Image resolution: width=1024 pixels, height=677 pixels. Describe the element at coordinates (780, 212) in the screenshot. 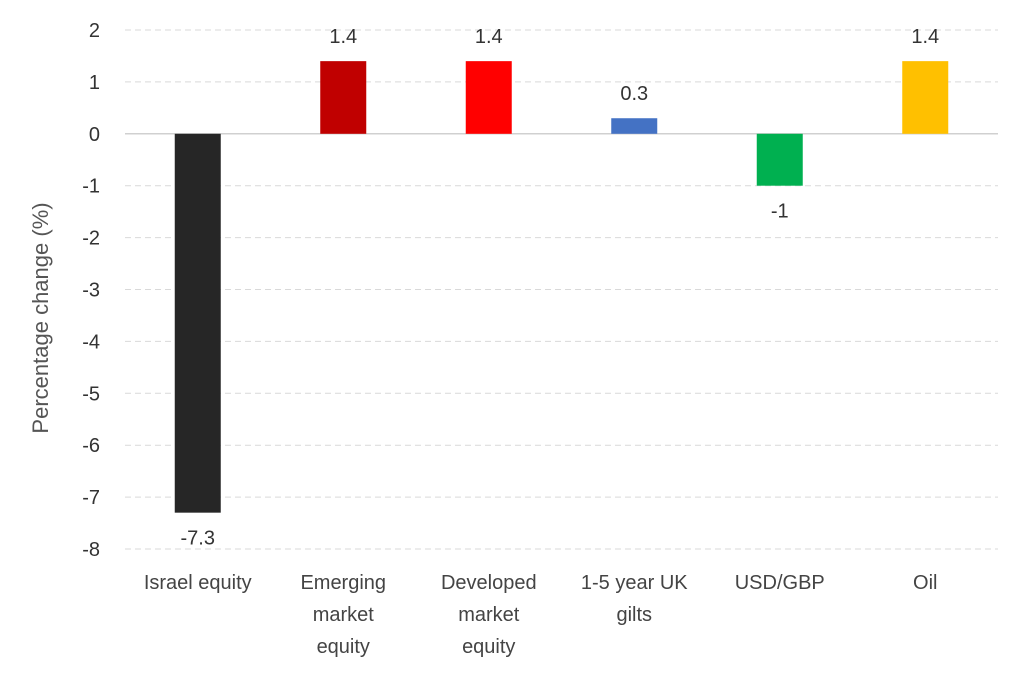

I see `data-label: -1` at that location.